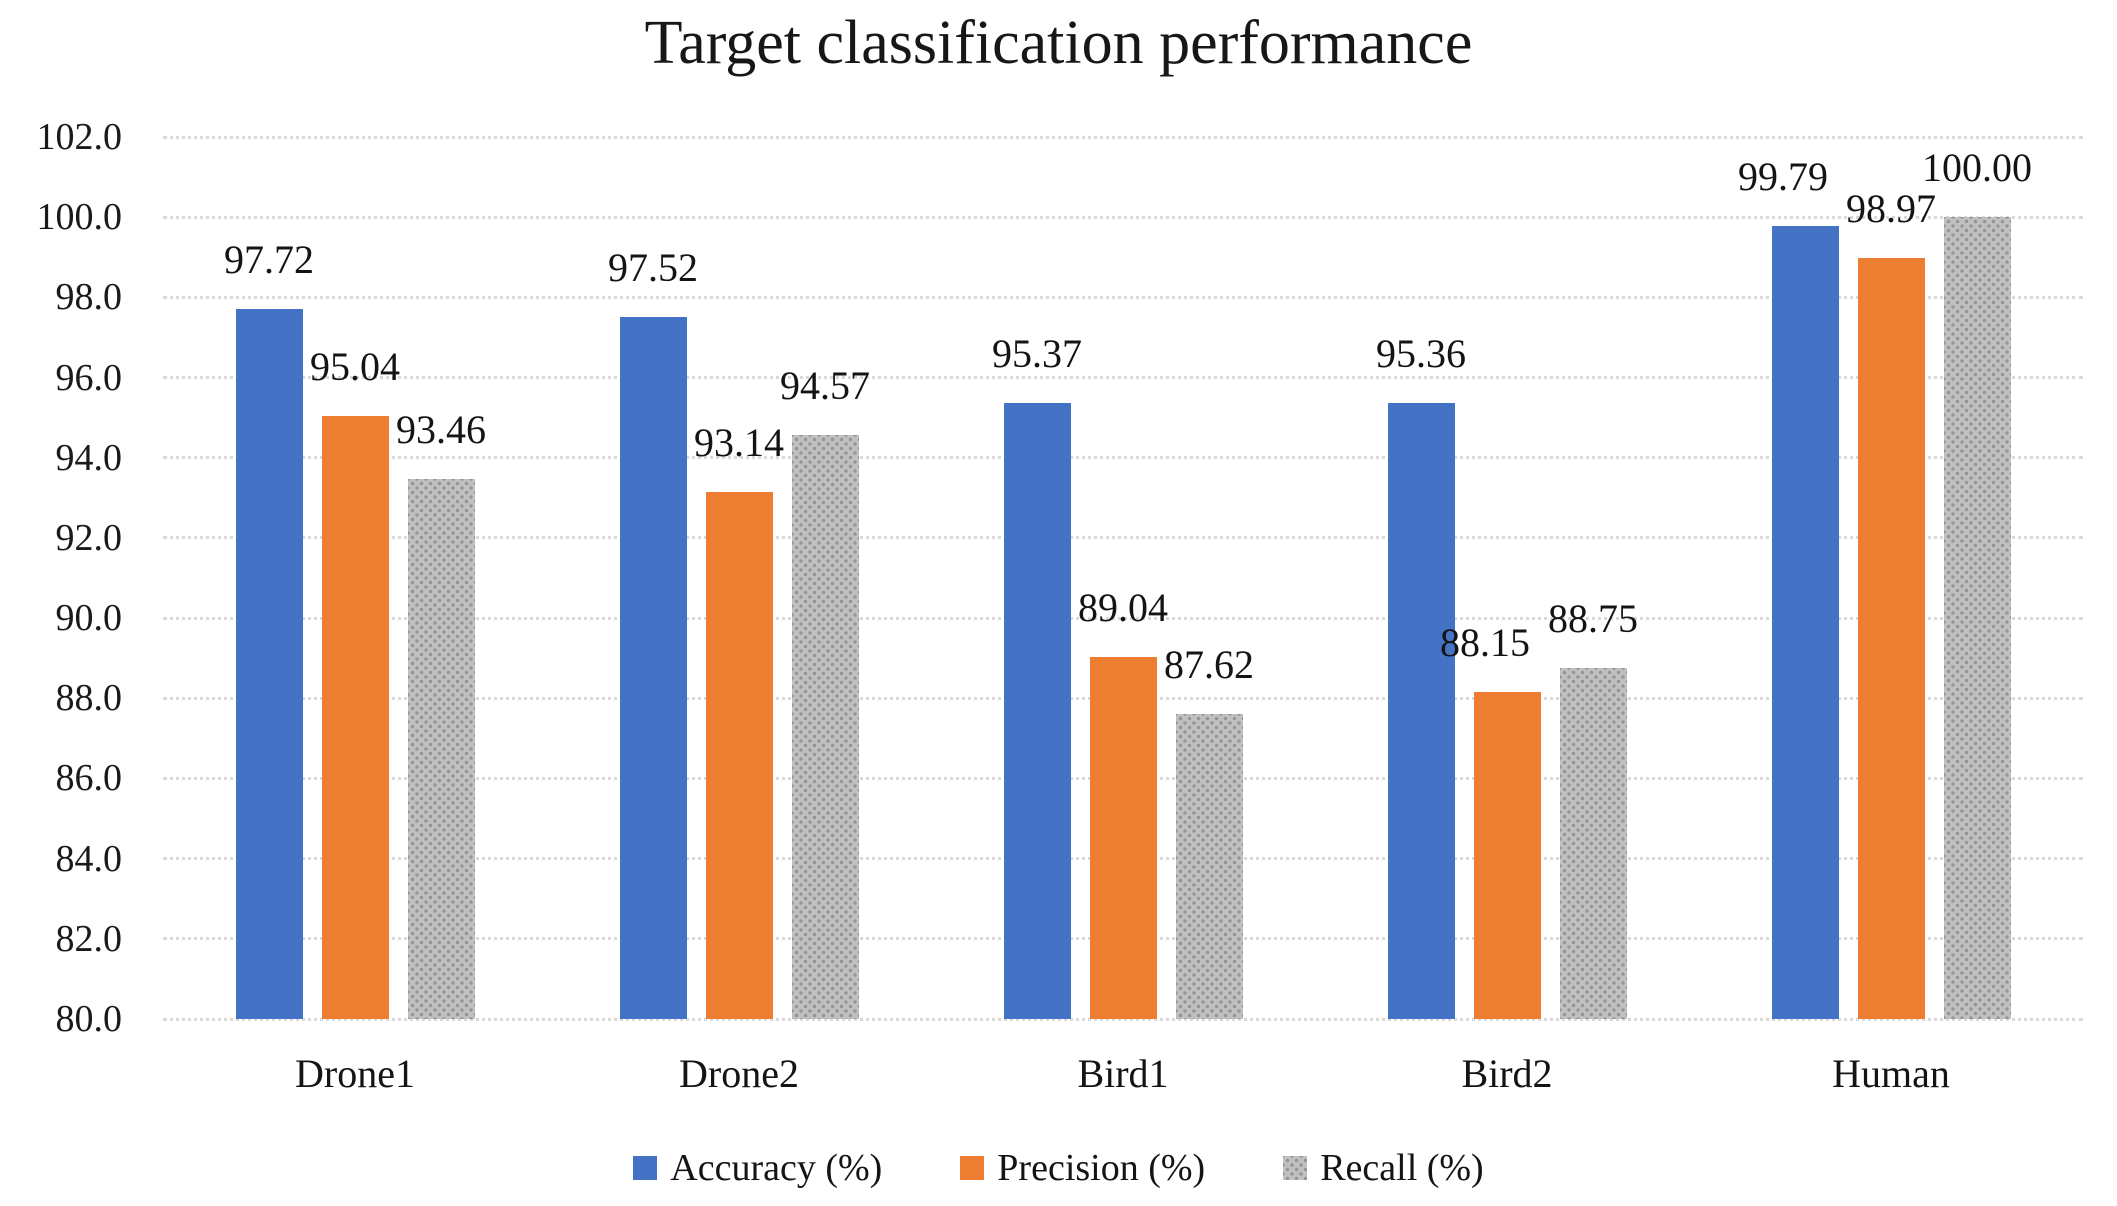  I want to click on value-label: 93.46, so click(441, 430).